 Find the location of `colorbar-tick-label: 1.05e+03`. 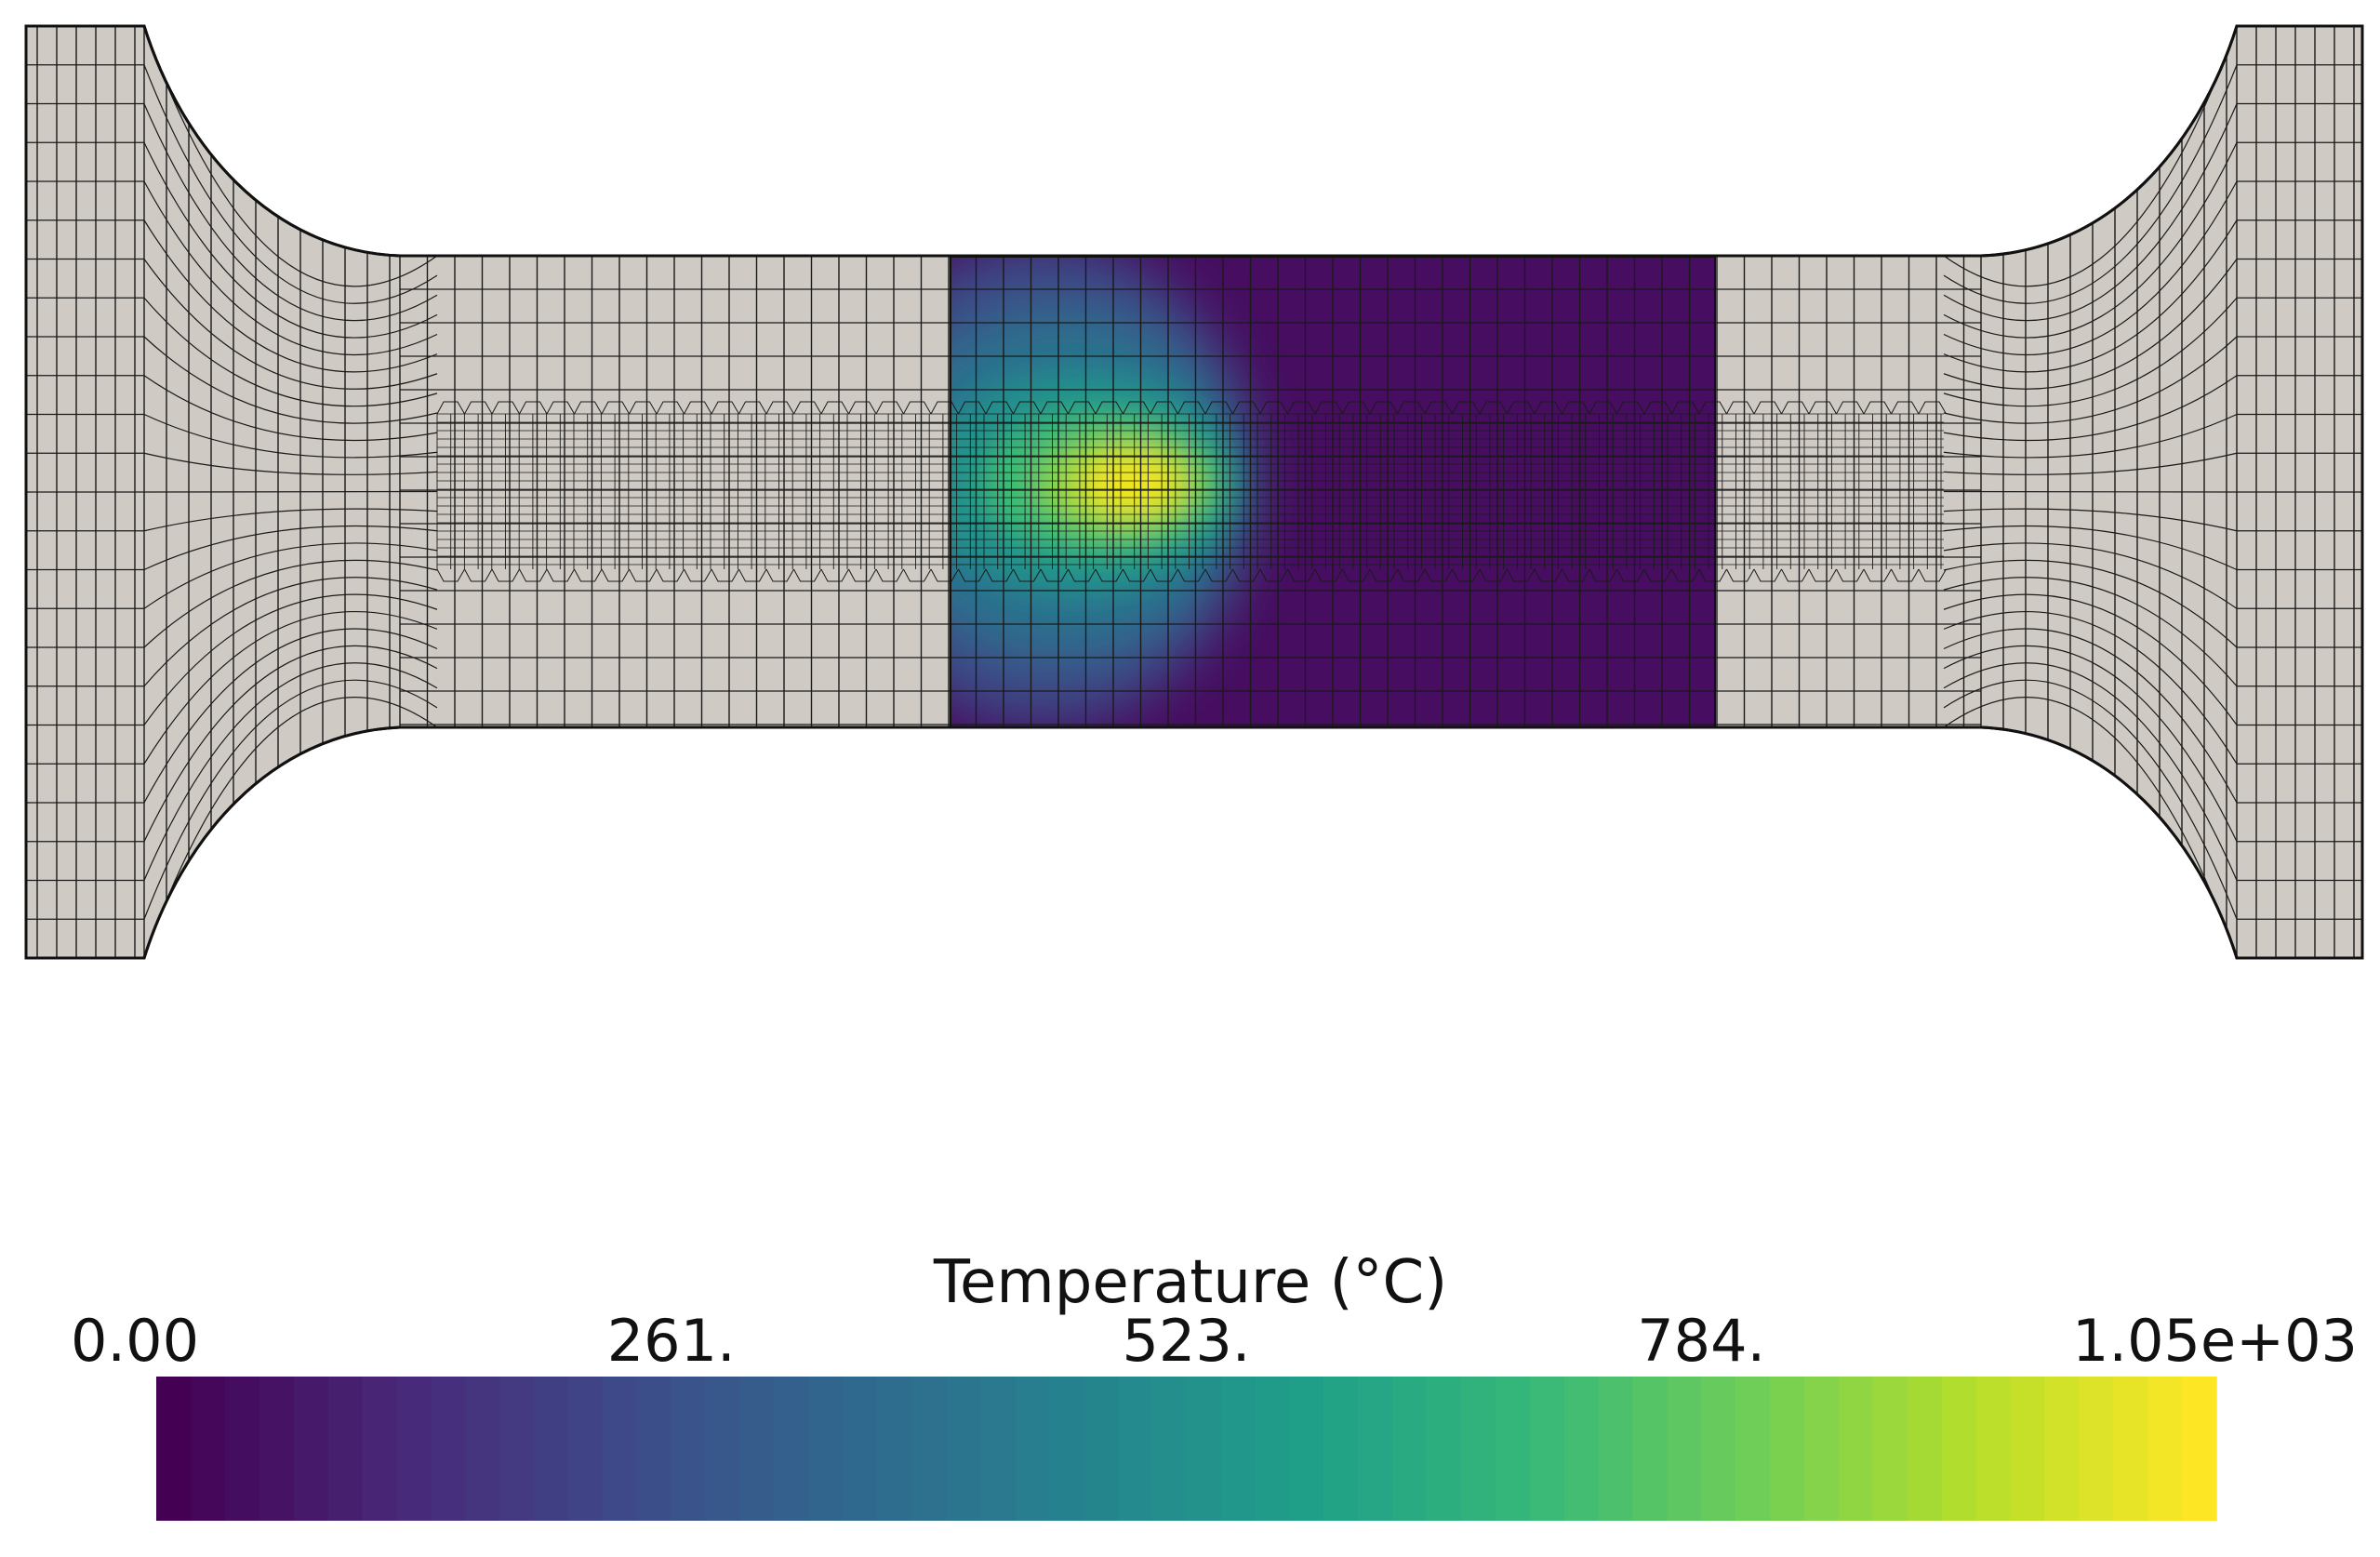

colorbar-tick-label: 1.05e+03 is located at coordinates (2215, 1341).